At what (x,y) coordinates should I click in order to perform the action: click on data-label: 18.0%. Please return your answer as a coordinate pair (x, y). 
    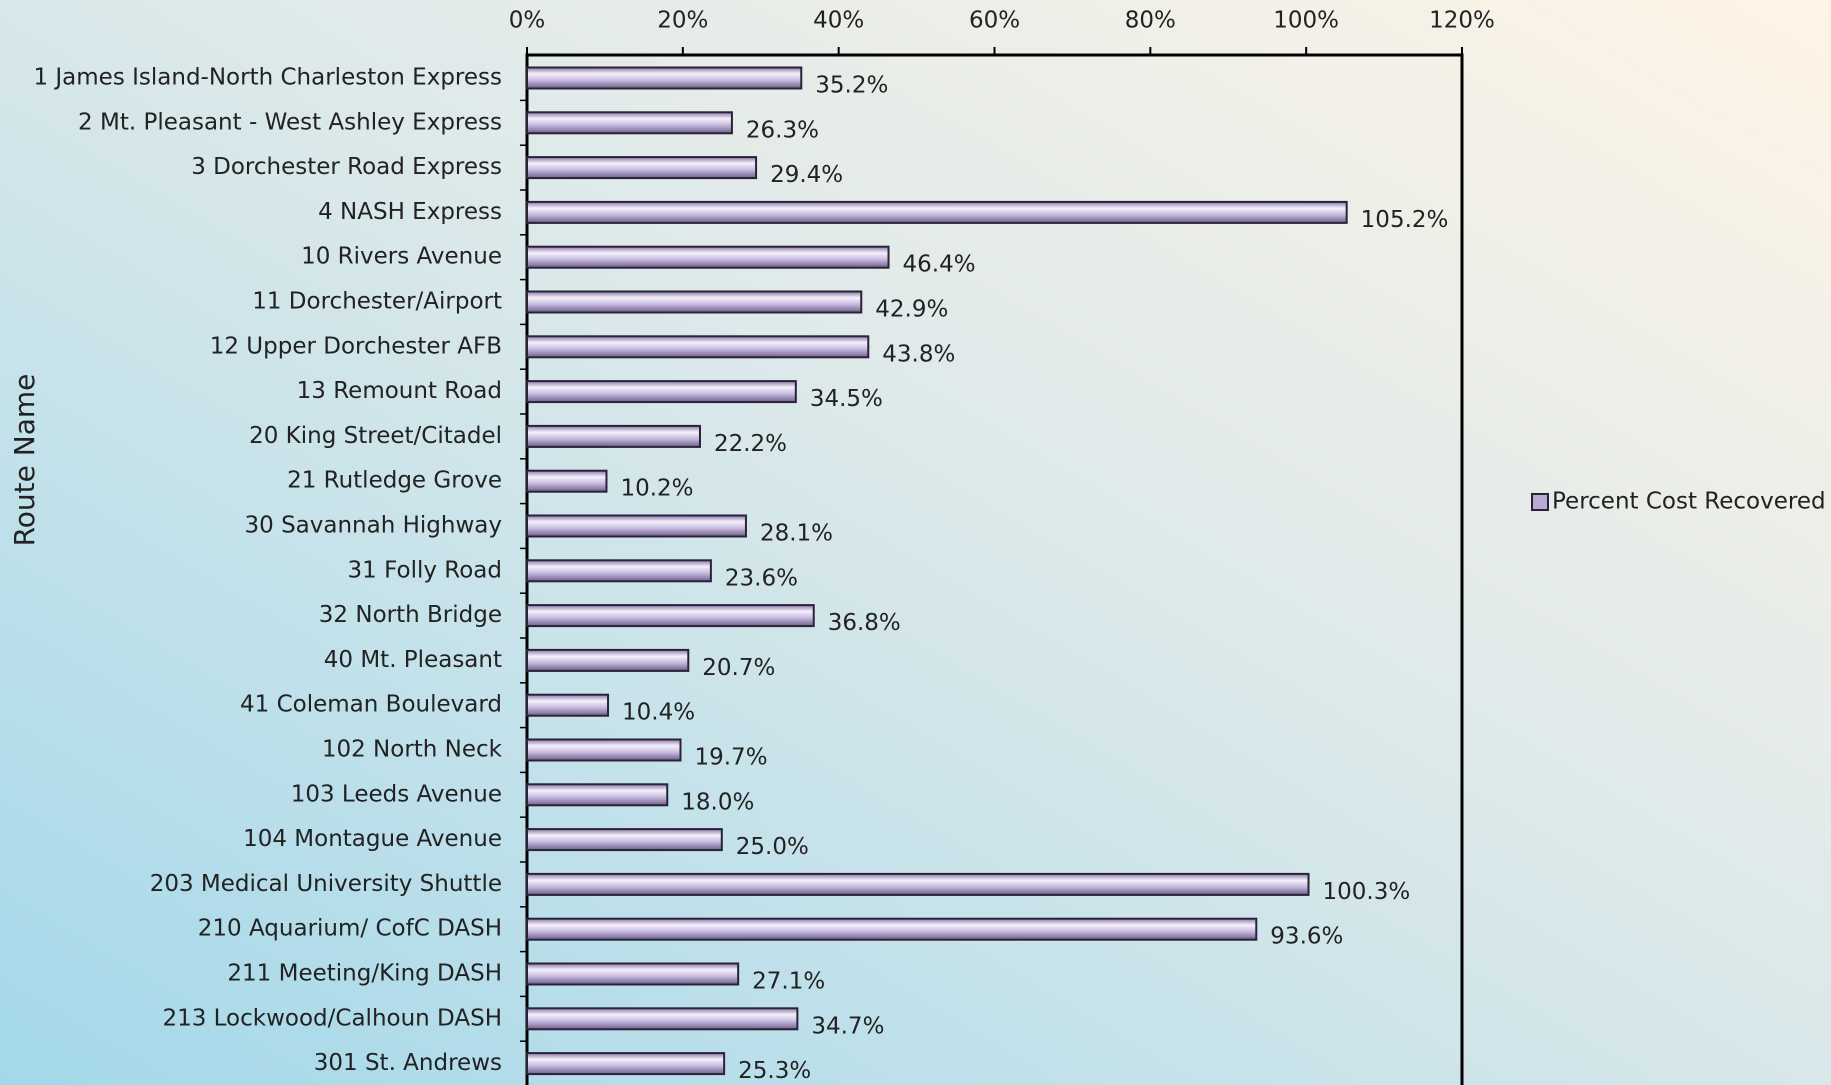
    Looking at the image, I should click on (717, 802).